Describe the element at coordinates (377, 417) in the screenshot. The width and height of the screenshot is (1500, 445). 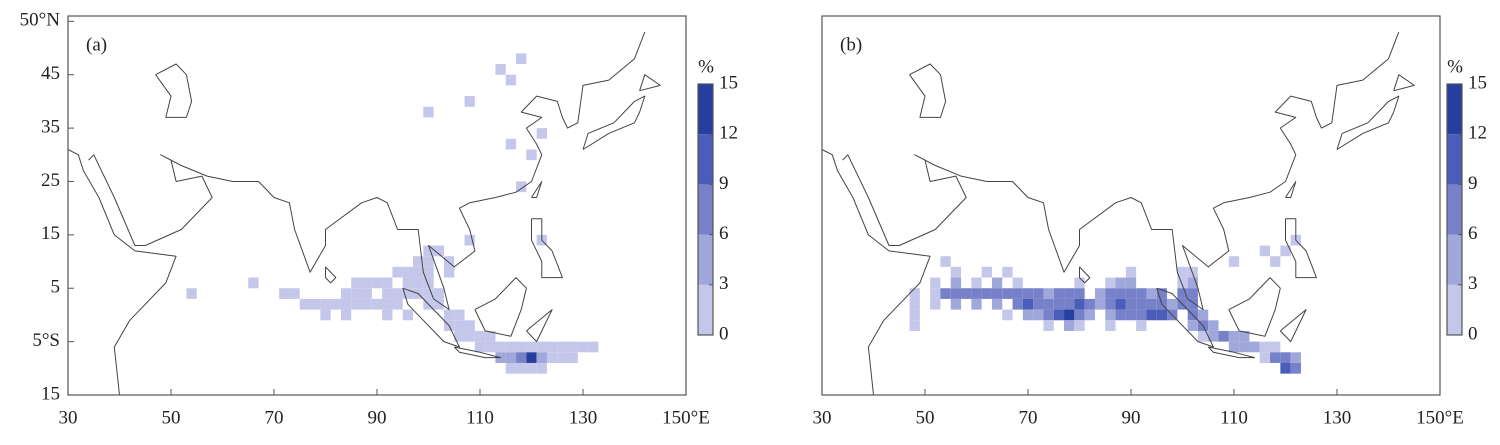
I see `x-tick-label: 90` at that location.